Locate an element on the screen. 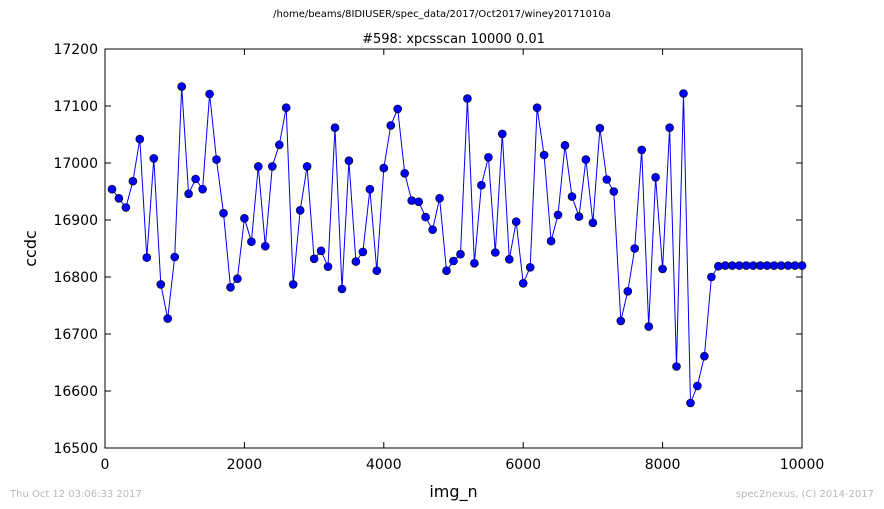 This screenshot has width=884, height=509. x-tick-label: 10000 is located at coordinates (802, 465).